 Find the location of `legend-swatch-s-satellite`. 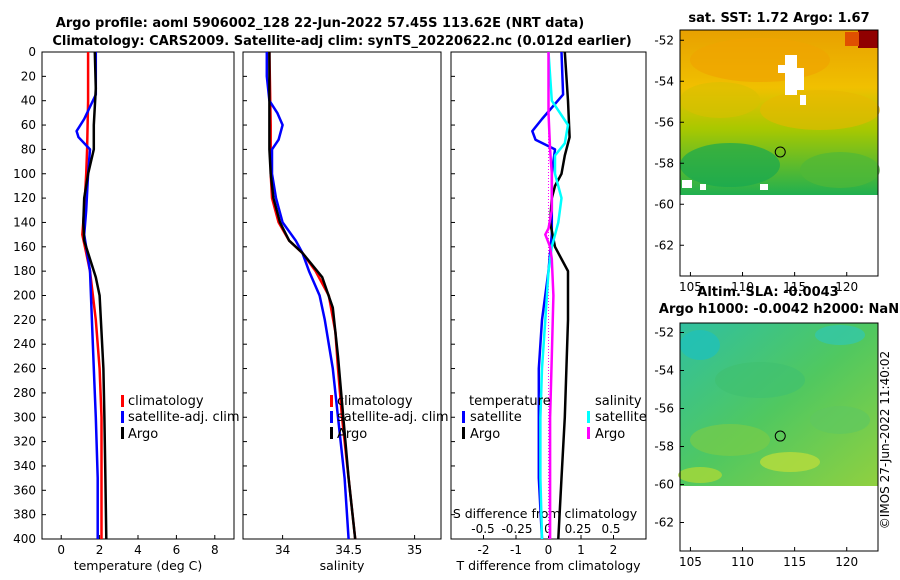

legend-swatch-s-satellite is located at coordinates (588, 417).